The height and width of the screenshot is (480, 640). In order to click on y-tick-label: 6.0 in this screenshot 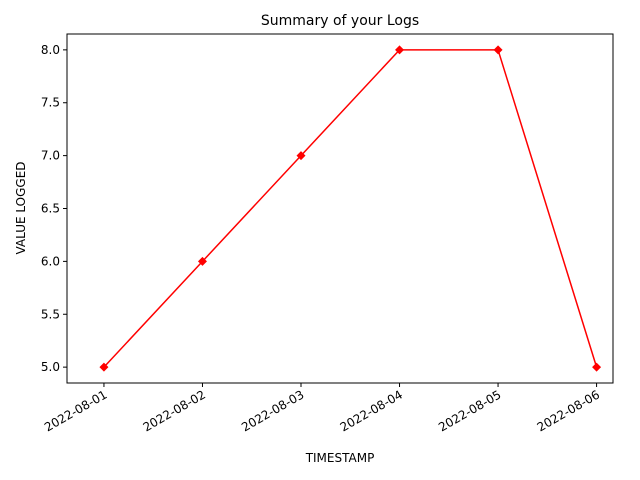, I will do `click(50, 261)`.